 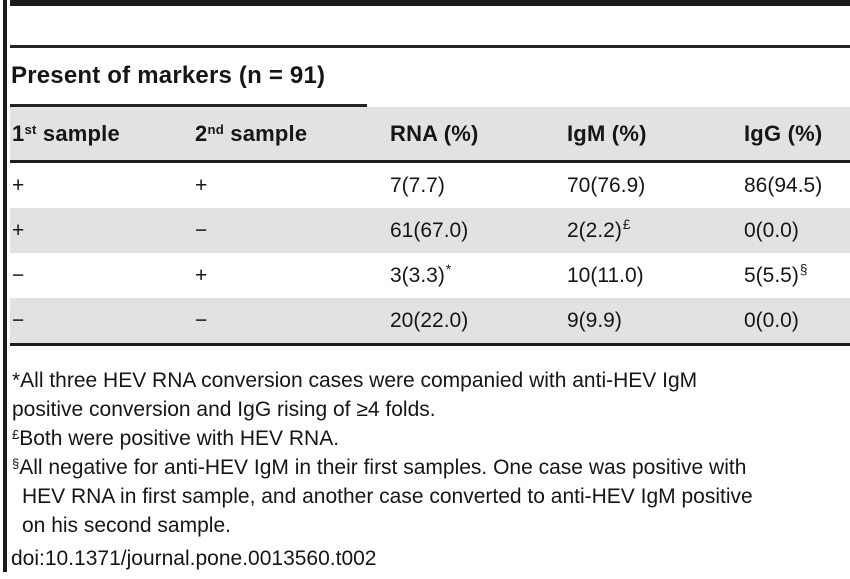 I want to click on table-top-rule, so click(x=430, y=46).